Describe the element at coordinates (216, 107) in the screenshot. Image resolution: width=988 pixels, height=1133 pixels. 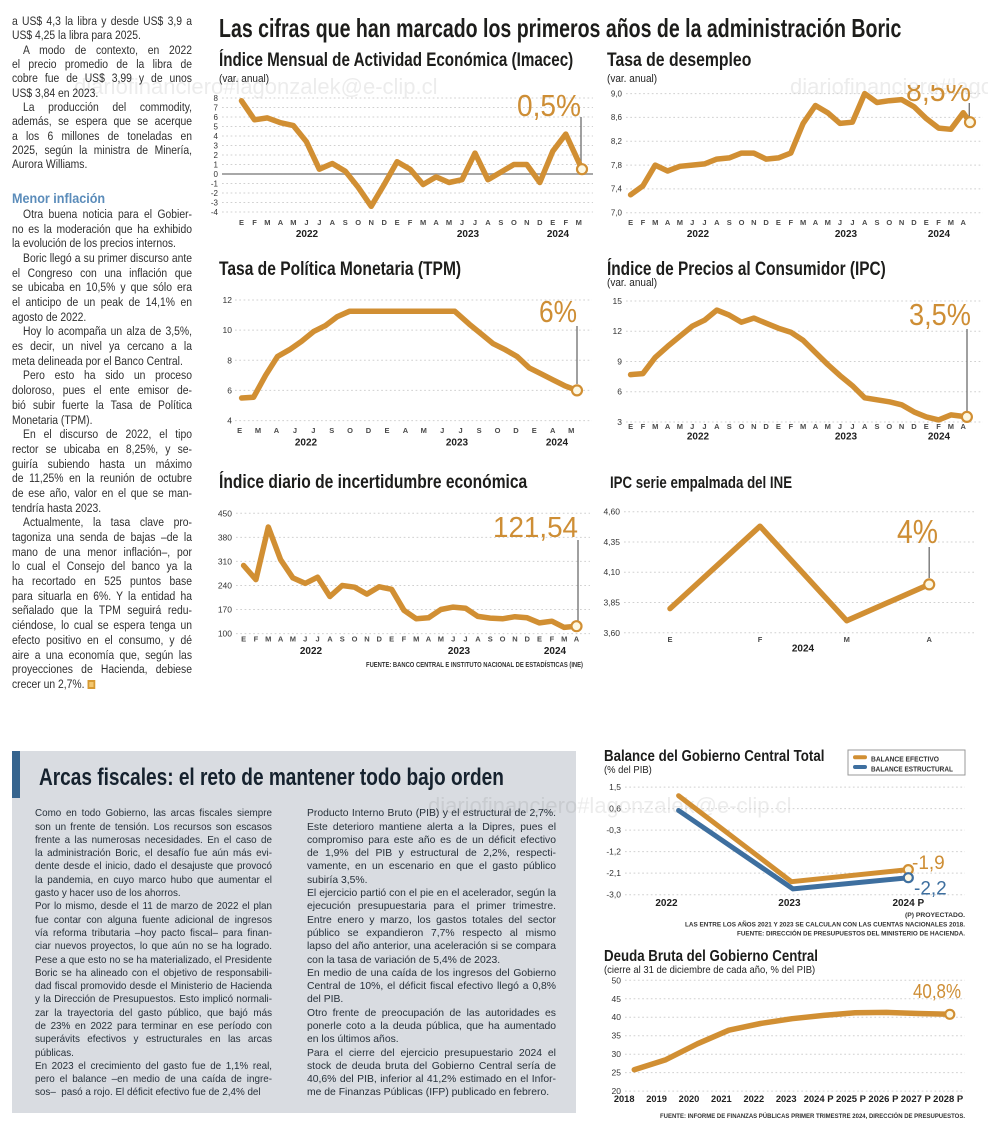
I see `svg-text: 7` at that location.